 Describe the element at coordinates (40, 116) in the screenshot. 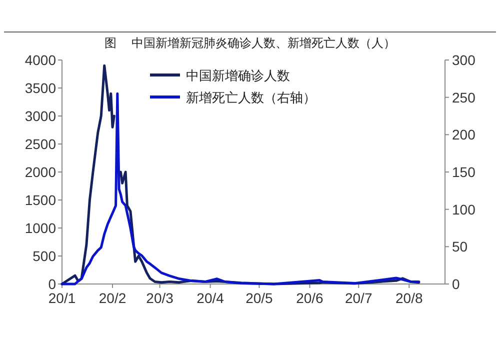

I see `y-tick-label: 3000` at that location.